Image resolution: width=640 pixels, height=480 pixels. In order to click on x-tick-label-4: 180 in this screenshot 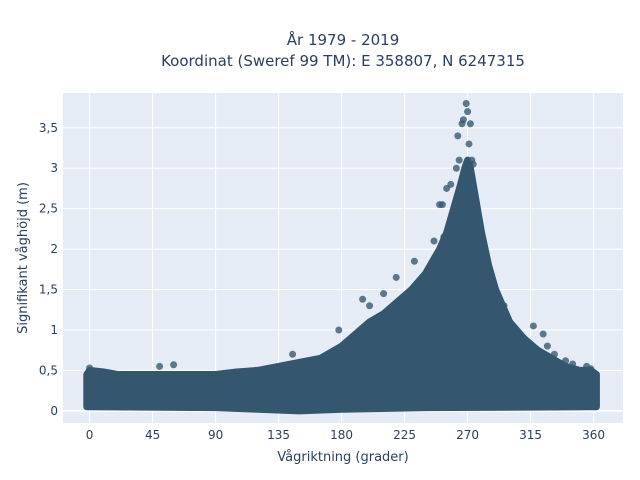, I will do `click(341, 435)`.